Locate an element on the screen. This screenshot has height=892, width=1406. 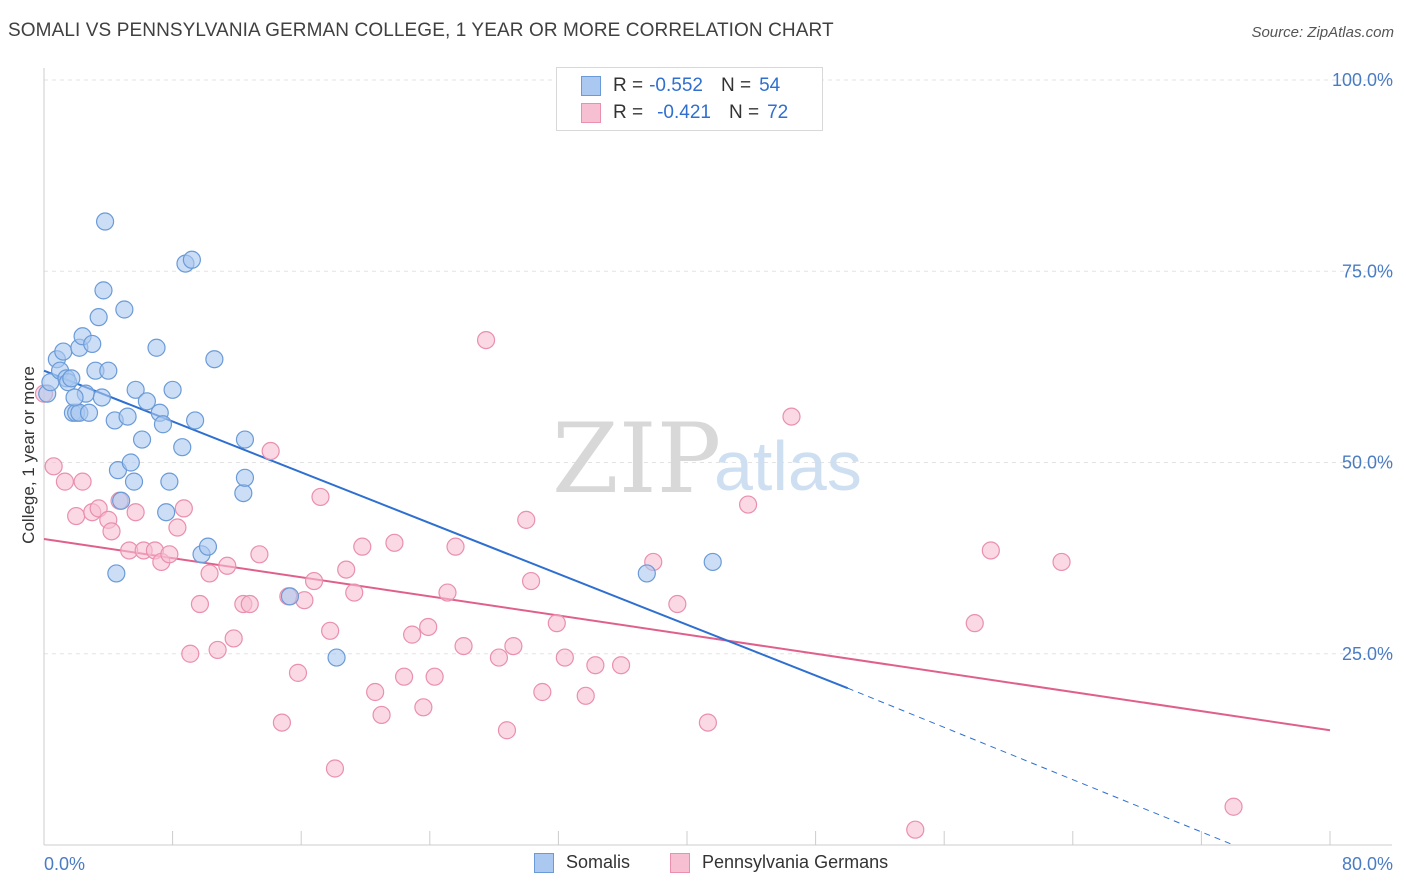
n-value: 72 is located at coordinates (778, 112).